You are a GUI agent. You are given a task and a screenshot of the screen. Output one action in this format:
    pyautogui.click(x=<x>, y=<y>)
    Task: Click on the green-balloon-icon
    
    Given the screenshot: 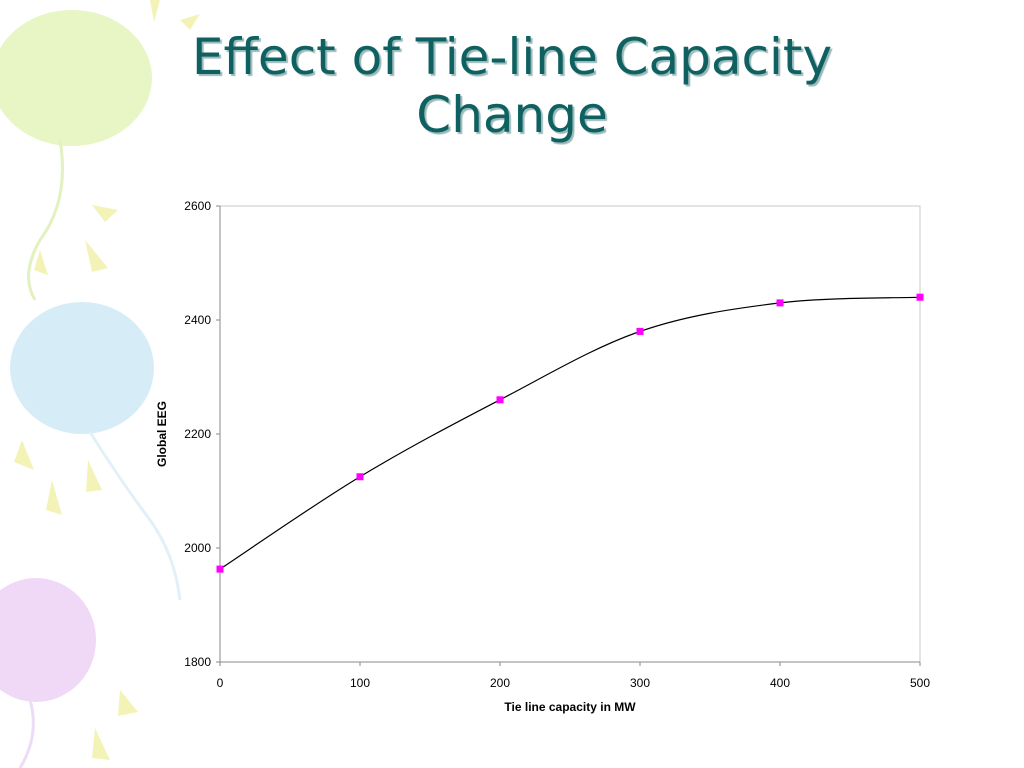 What is the action you would take?
    pyautogui.click(x=76, y=155)
    